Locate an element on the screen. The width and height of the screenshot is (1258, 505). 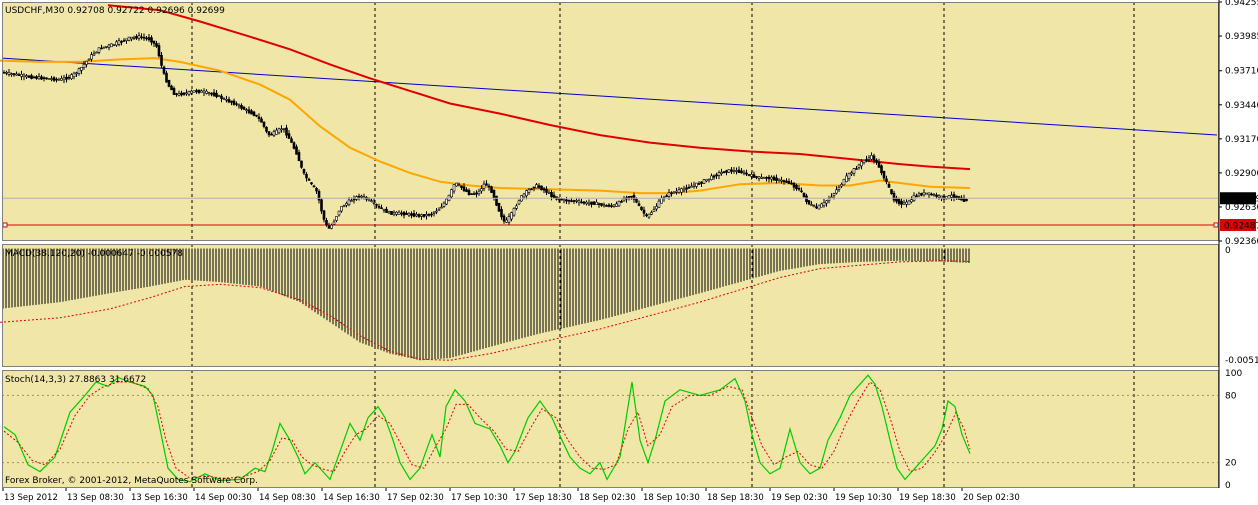
time-tick-label: 13 Sep 16:30 is located at coordinates (159, 498).